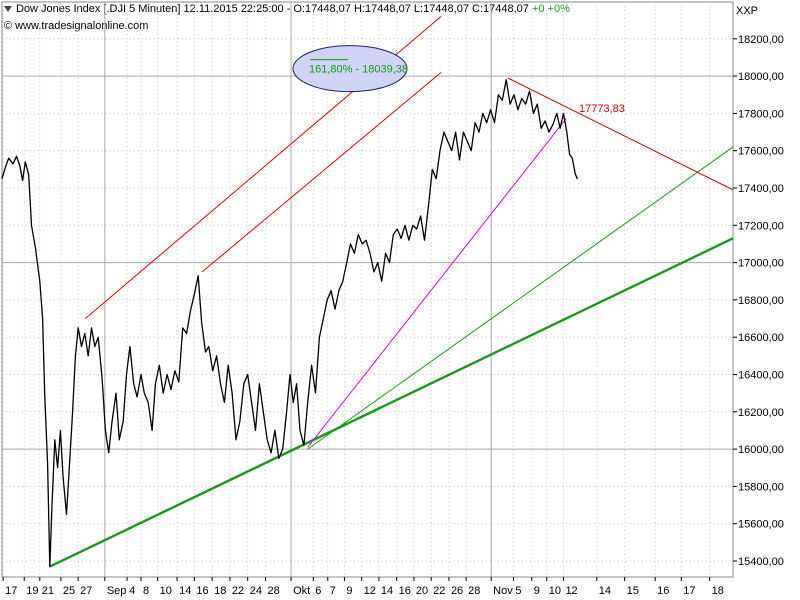 This screenshot has height=600, width=800. What do you see at coordinates (318, 591) in the screenshot?
I see `x-tick-label: 6` at bounding box center [318, 591].